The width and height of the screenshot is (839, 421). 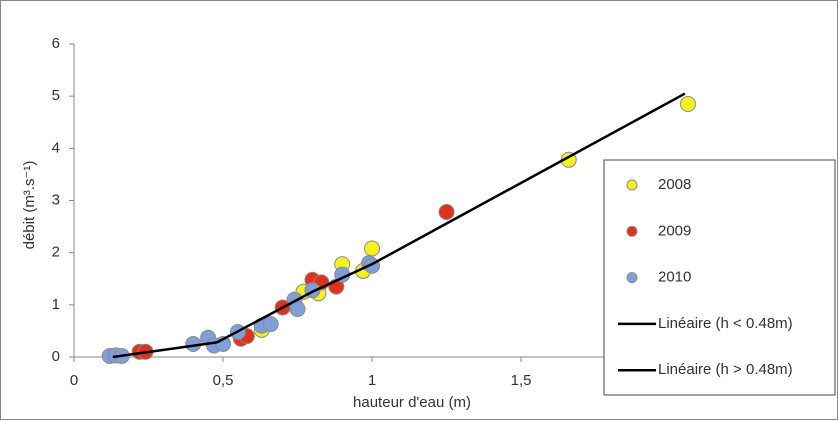 What do you see at coordinates (674, 277) in the screenshot?
I see `legend-label: 2010` at bounding box center [674, 277].